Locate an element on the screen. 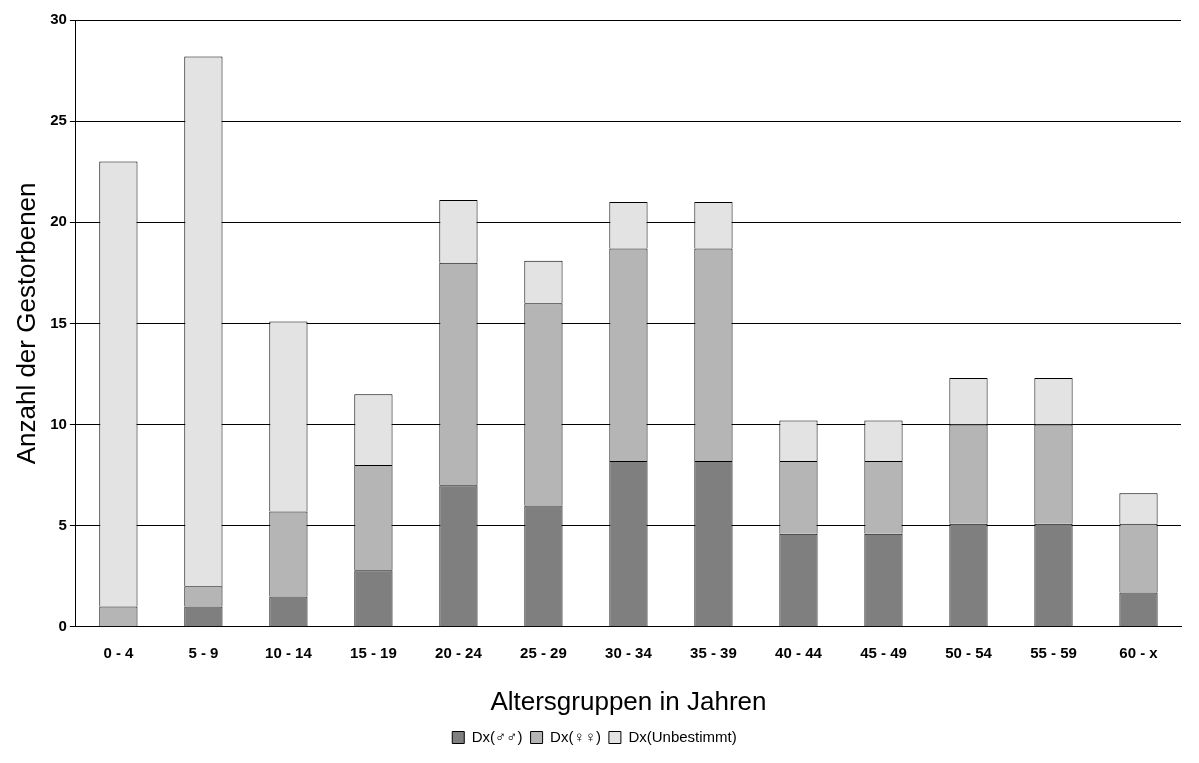 Image resolution: width=1199 pixels, height=763 pixels. x-tick-label: 15 - 19 is located at coordinates (373, 652).